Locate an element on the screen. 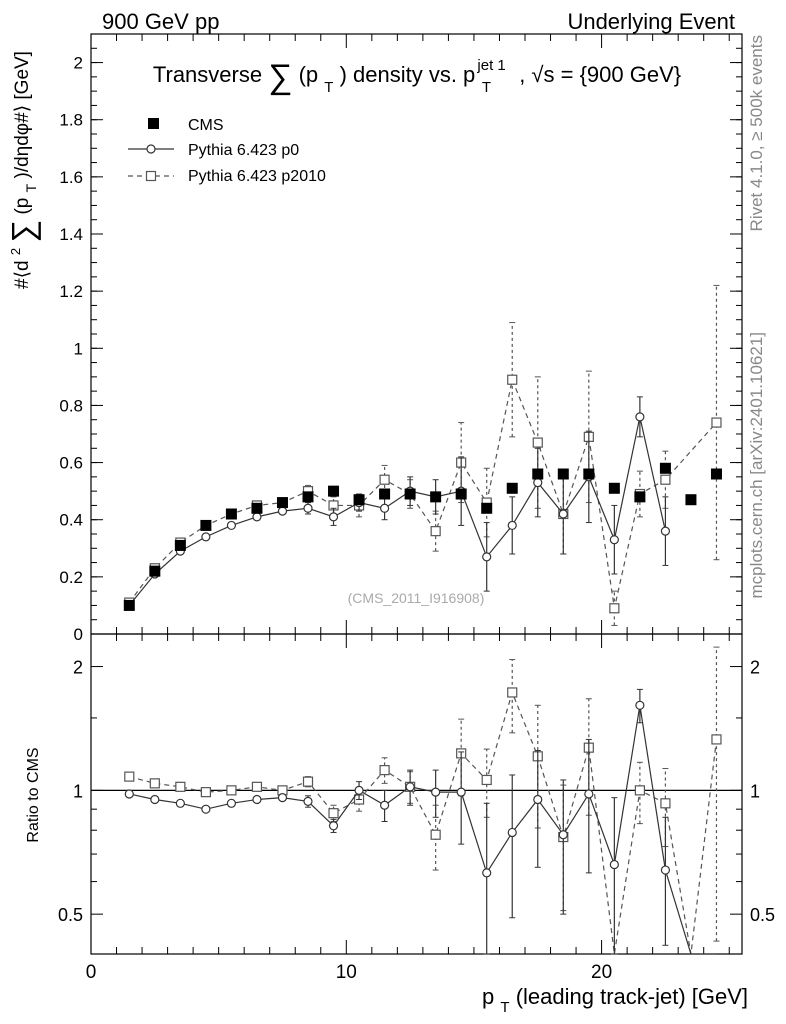 The image size is (786, 1024). ratio-y-tick-label: 1 is located at coordinates (78, 791).